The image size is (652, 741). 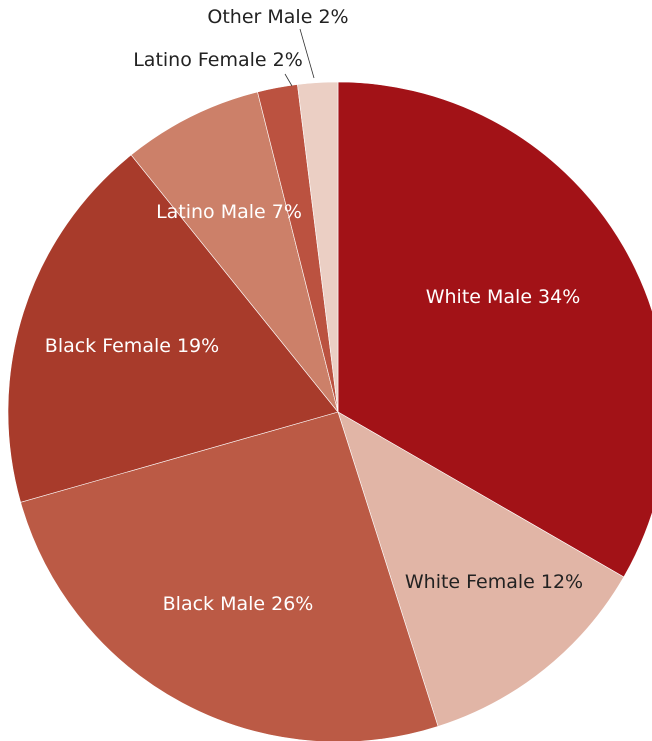 What do you see at coordinates (494, 582) in the screenshot?
I see `slice-label-2: White Female 12%` at bounding box center [494, 582].